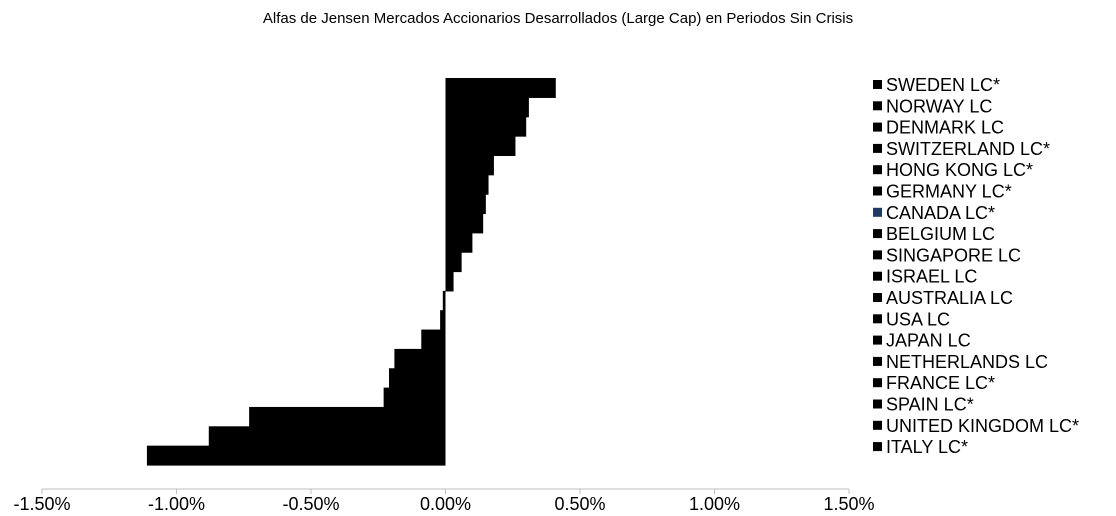 Image resolution: width=1116 pixels, height=516 pixels. What do you see at coordinates (982, 426) in the screenshot?
I see `legend-label: UNITED KINGDOM LC*` at bounding box center [982, 426].